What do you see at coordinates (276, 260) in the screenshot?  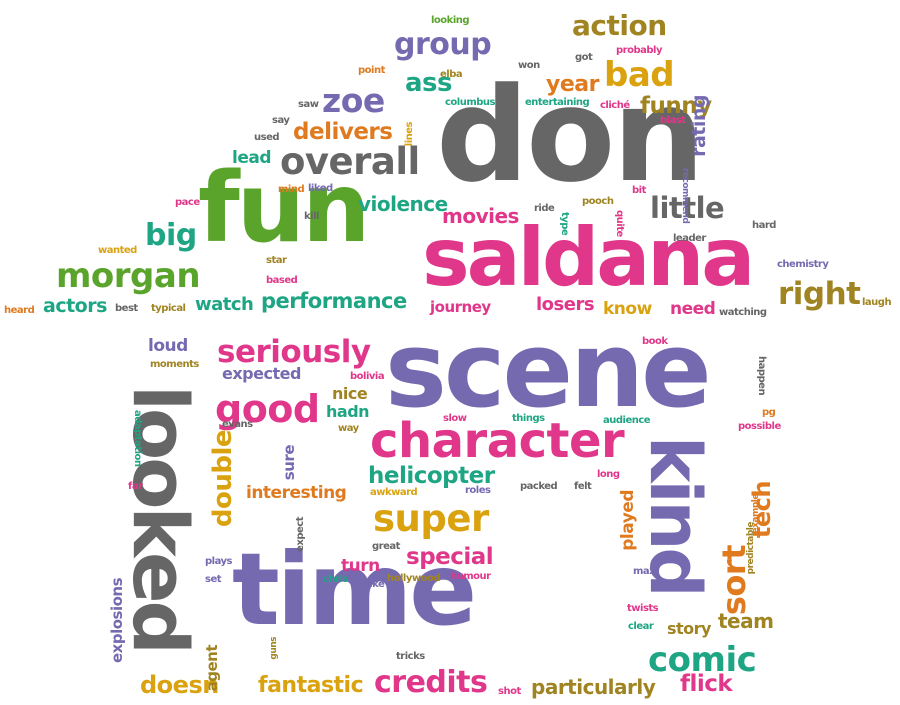 I see `word-star: star` at bounding box center [276, 260].